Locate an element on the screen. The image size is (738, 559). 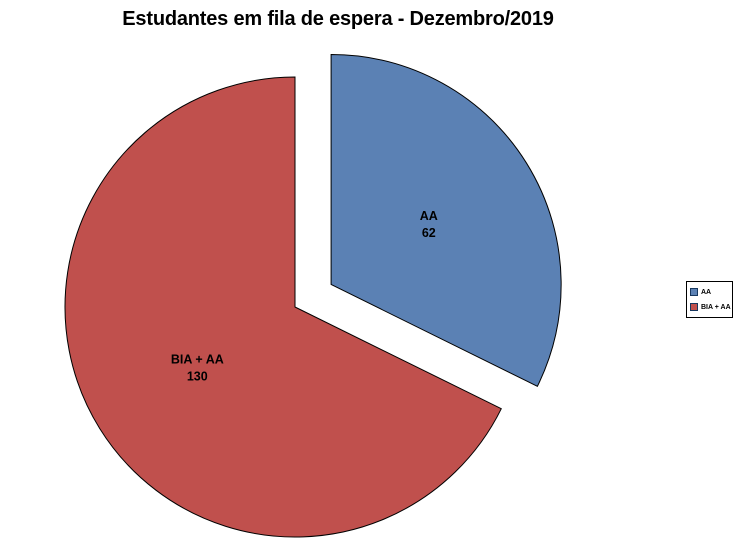
legend-entry-aa: AA is located at coordinates (709, 292).